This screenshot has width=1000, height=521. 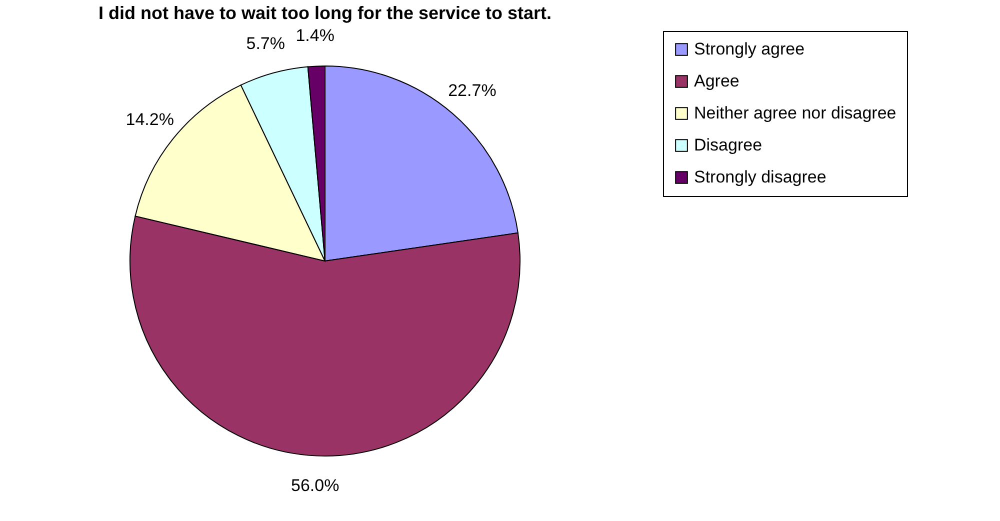 I want to click on legend-label: Agree, so click(x=717, y=81).